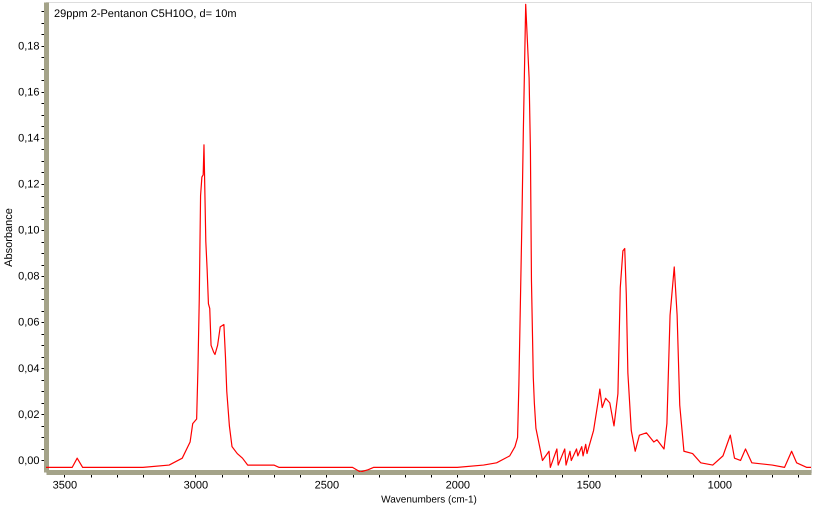  Describe the element at coordinates (29, 92) in the screenshot. I see `y-tick-label: 0,16` at that location.